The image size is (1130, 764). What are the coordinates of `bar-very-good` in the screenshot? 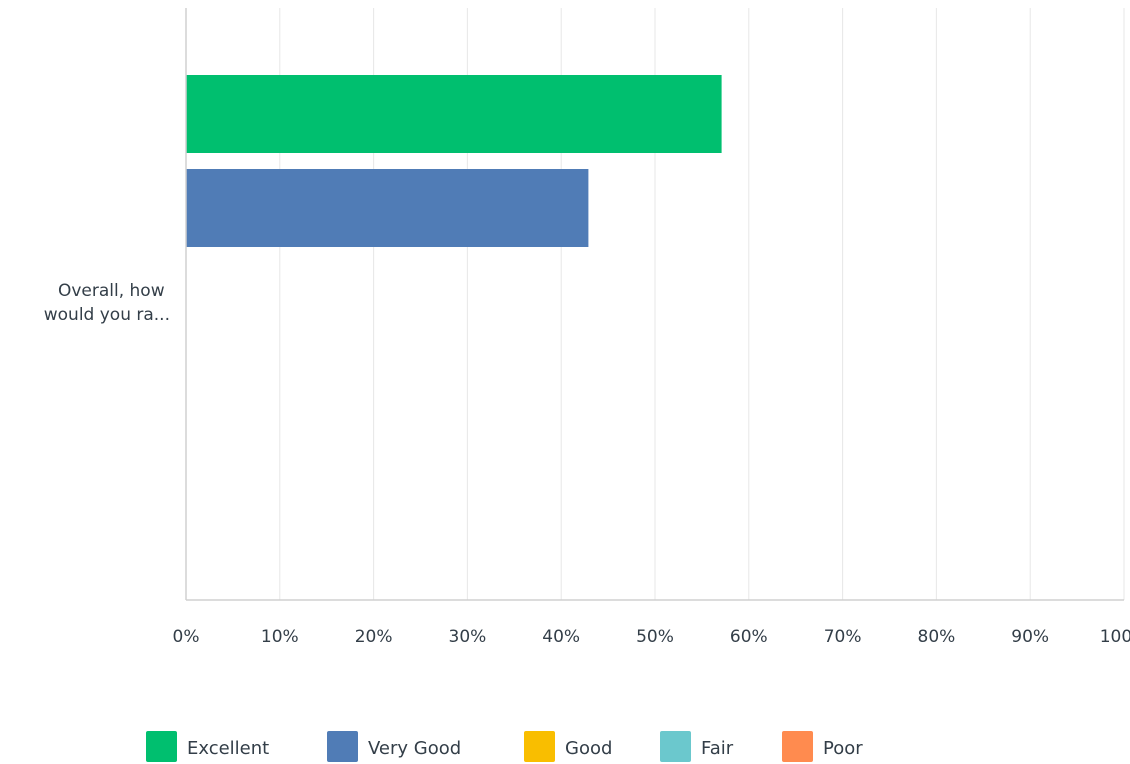 It's located at (387, 208).